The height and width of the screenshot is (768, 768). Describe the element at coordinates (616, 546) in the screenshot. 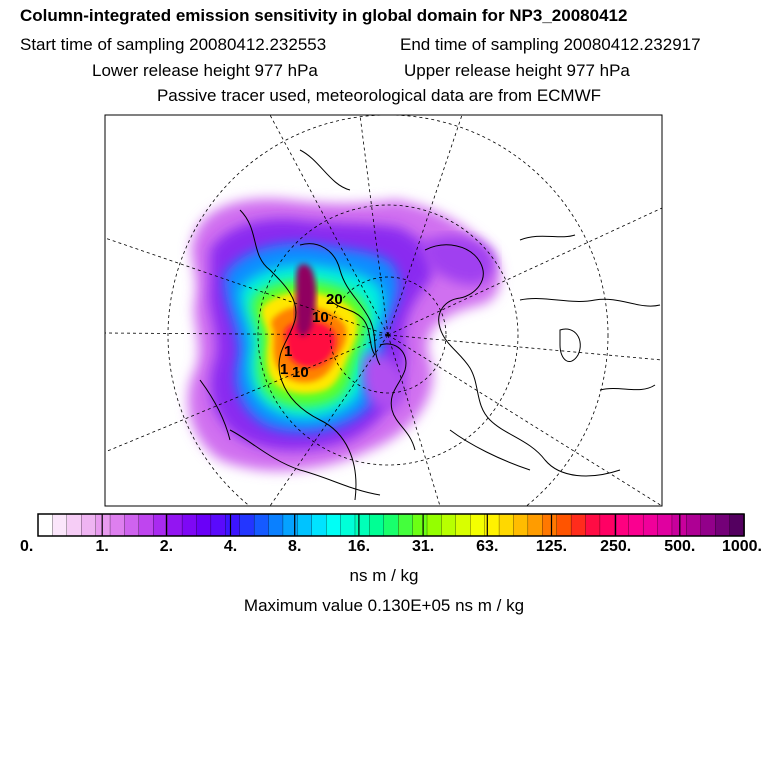

I see `colorbar-tick-label: 250.` at that location.